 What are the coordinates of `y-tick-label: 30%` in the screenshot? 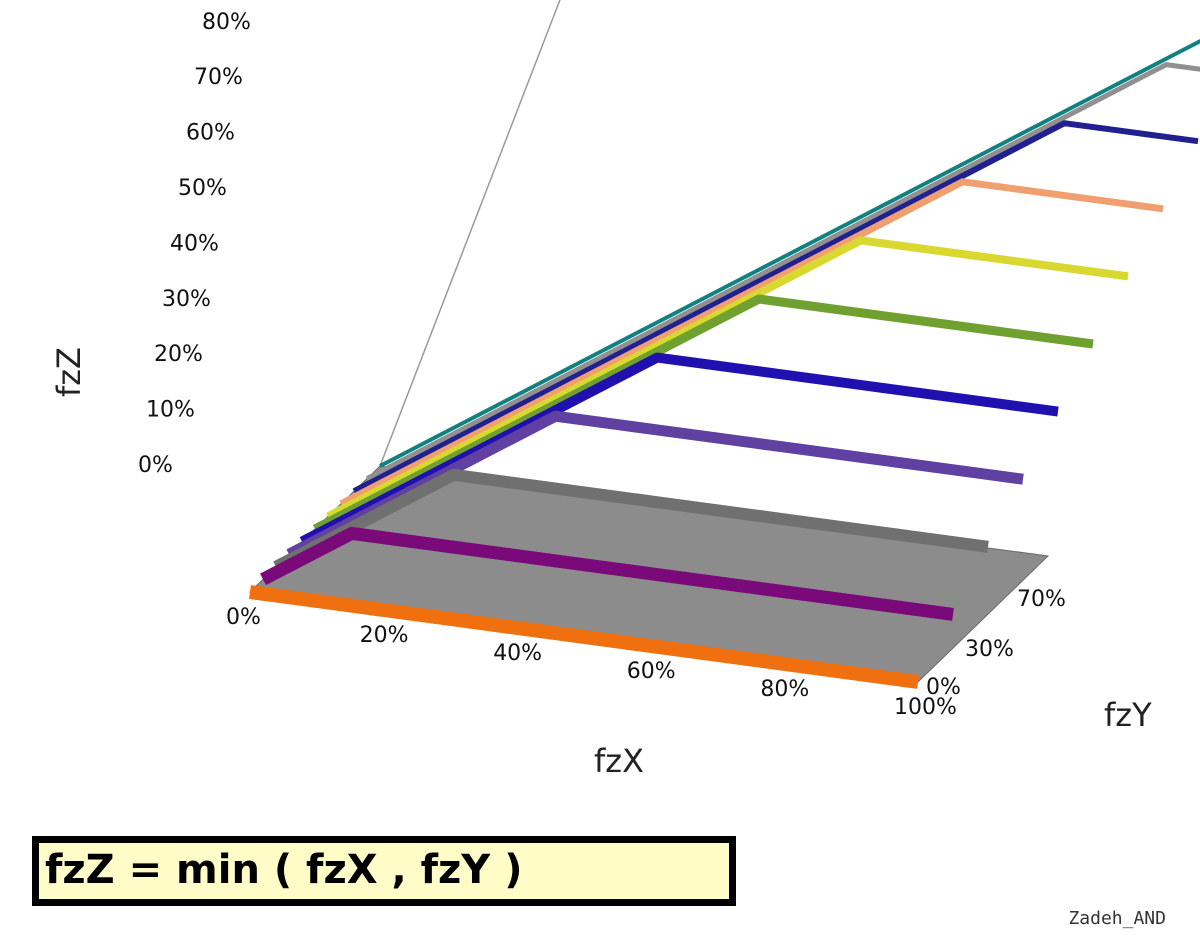 It's located at (989, 649).